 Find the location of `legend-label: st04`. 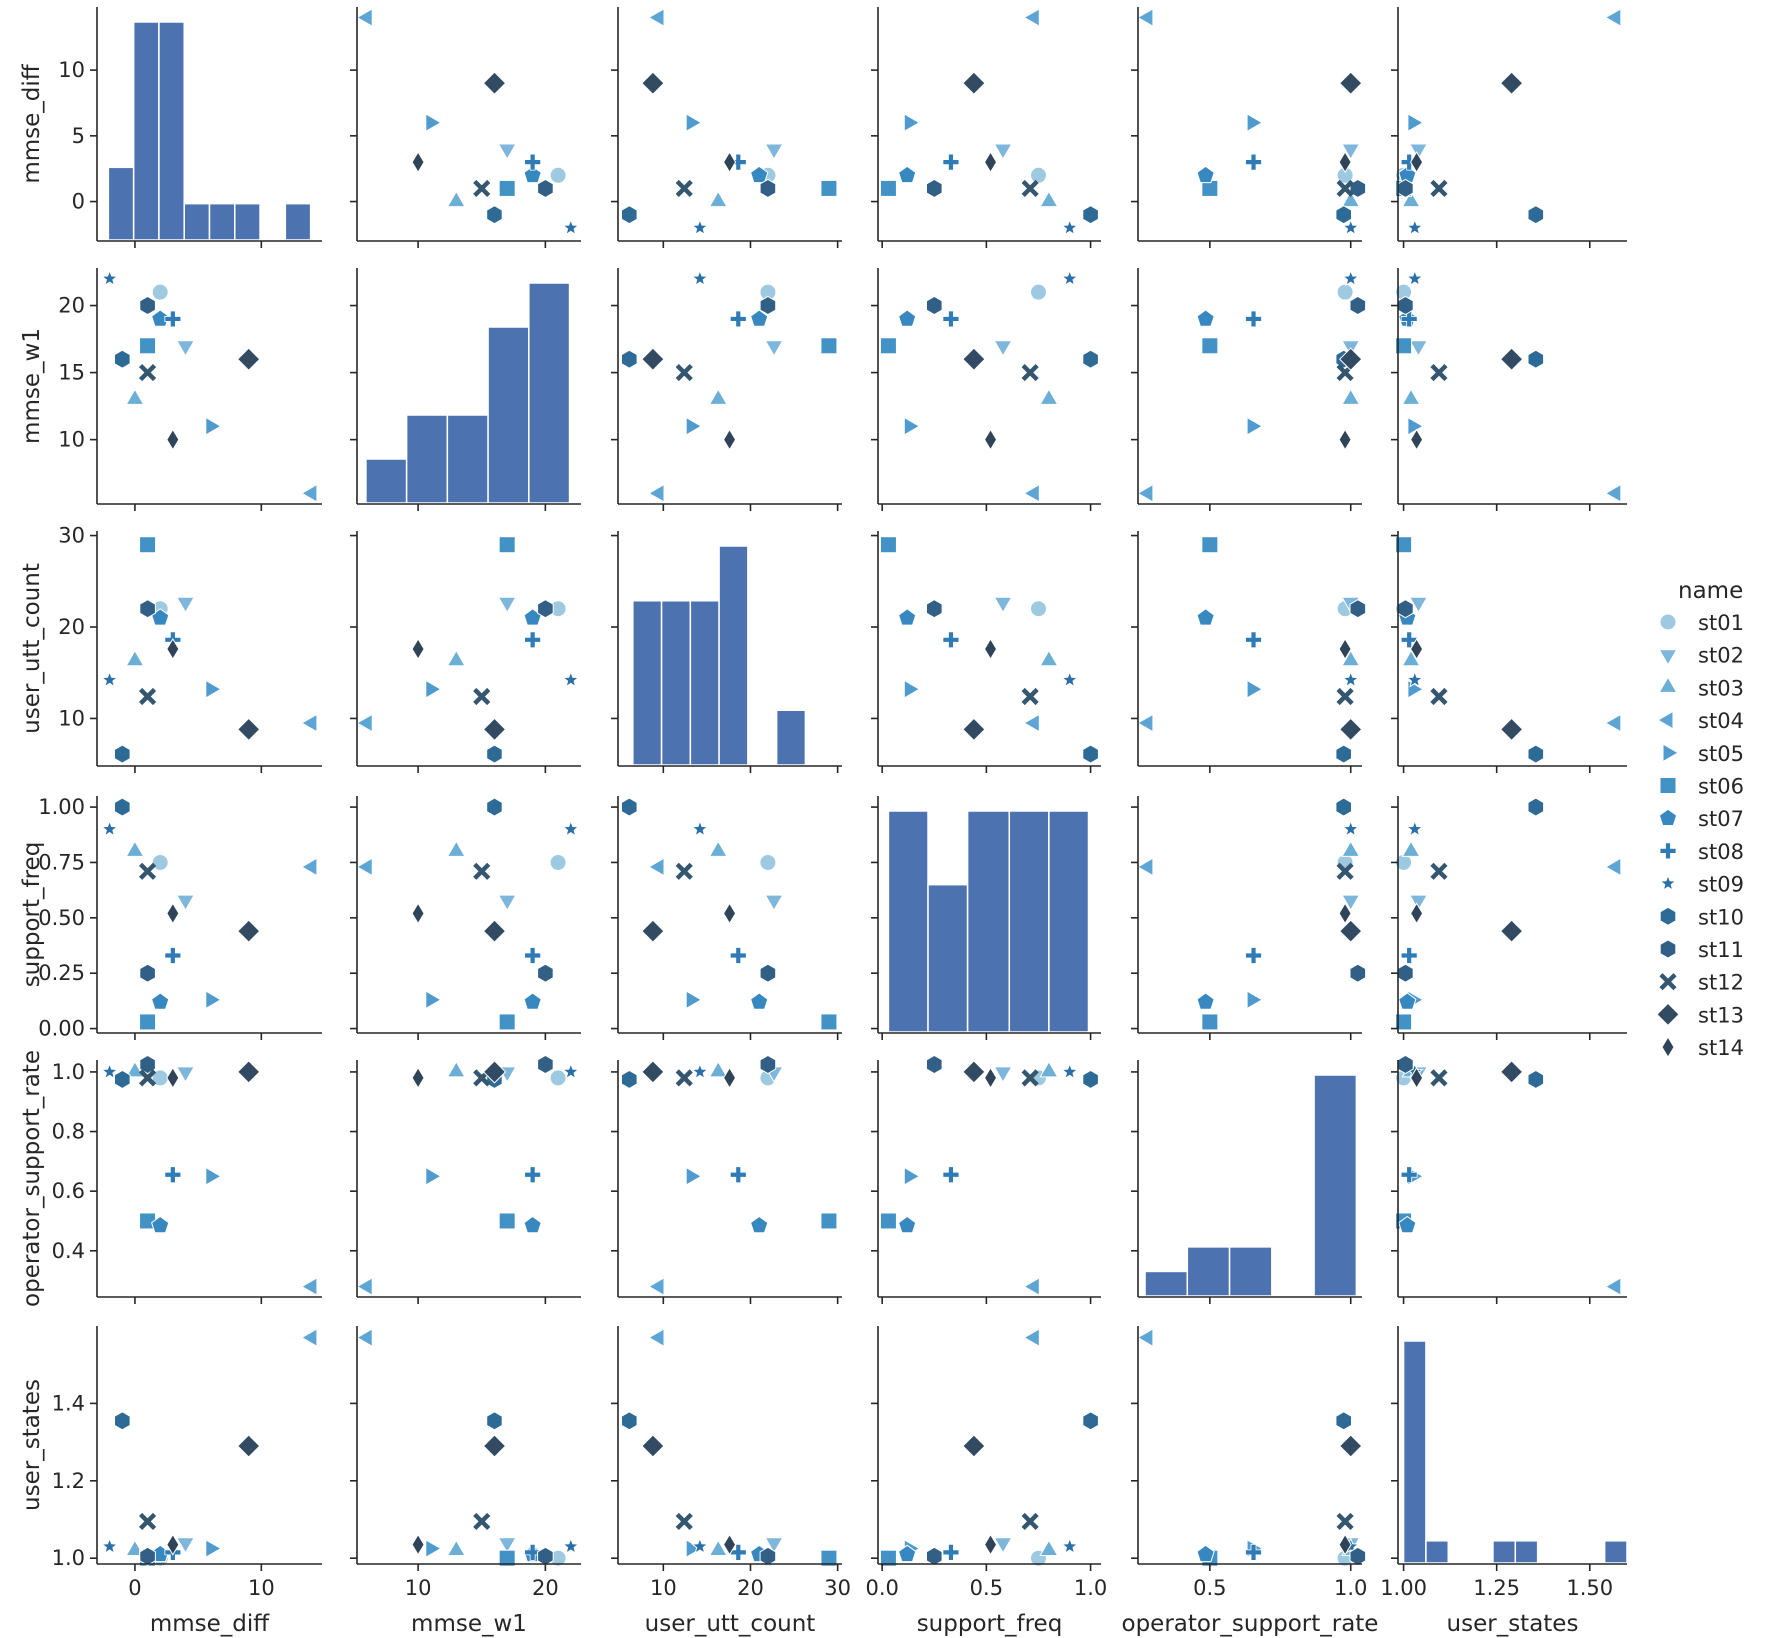

legend-label: st04 is located at coordinates (1721, 721).